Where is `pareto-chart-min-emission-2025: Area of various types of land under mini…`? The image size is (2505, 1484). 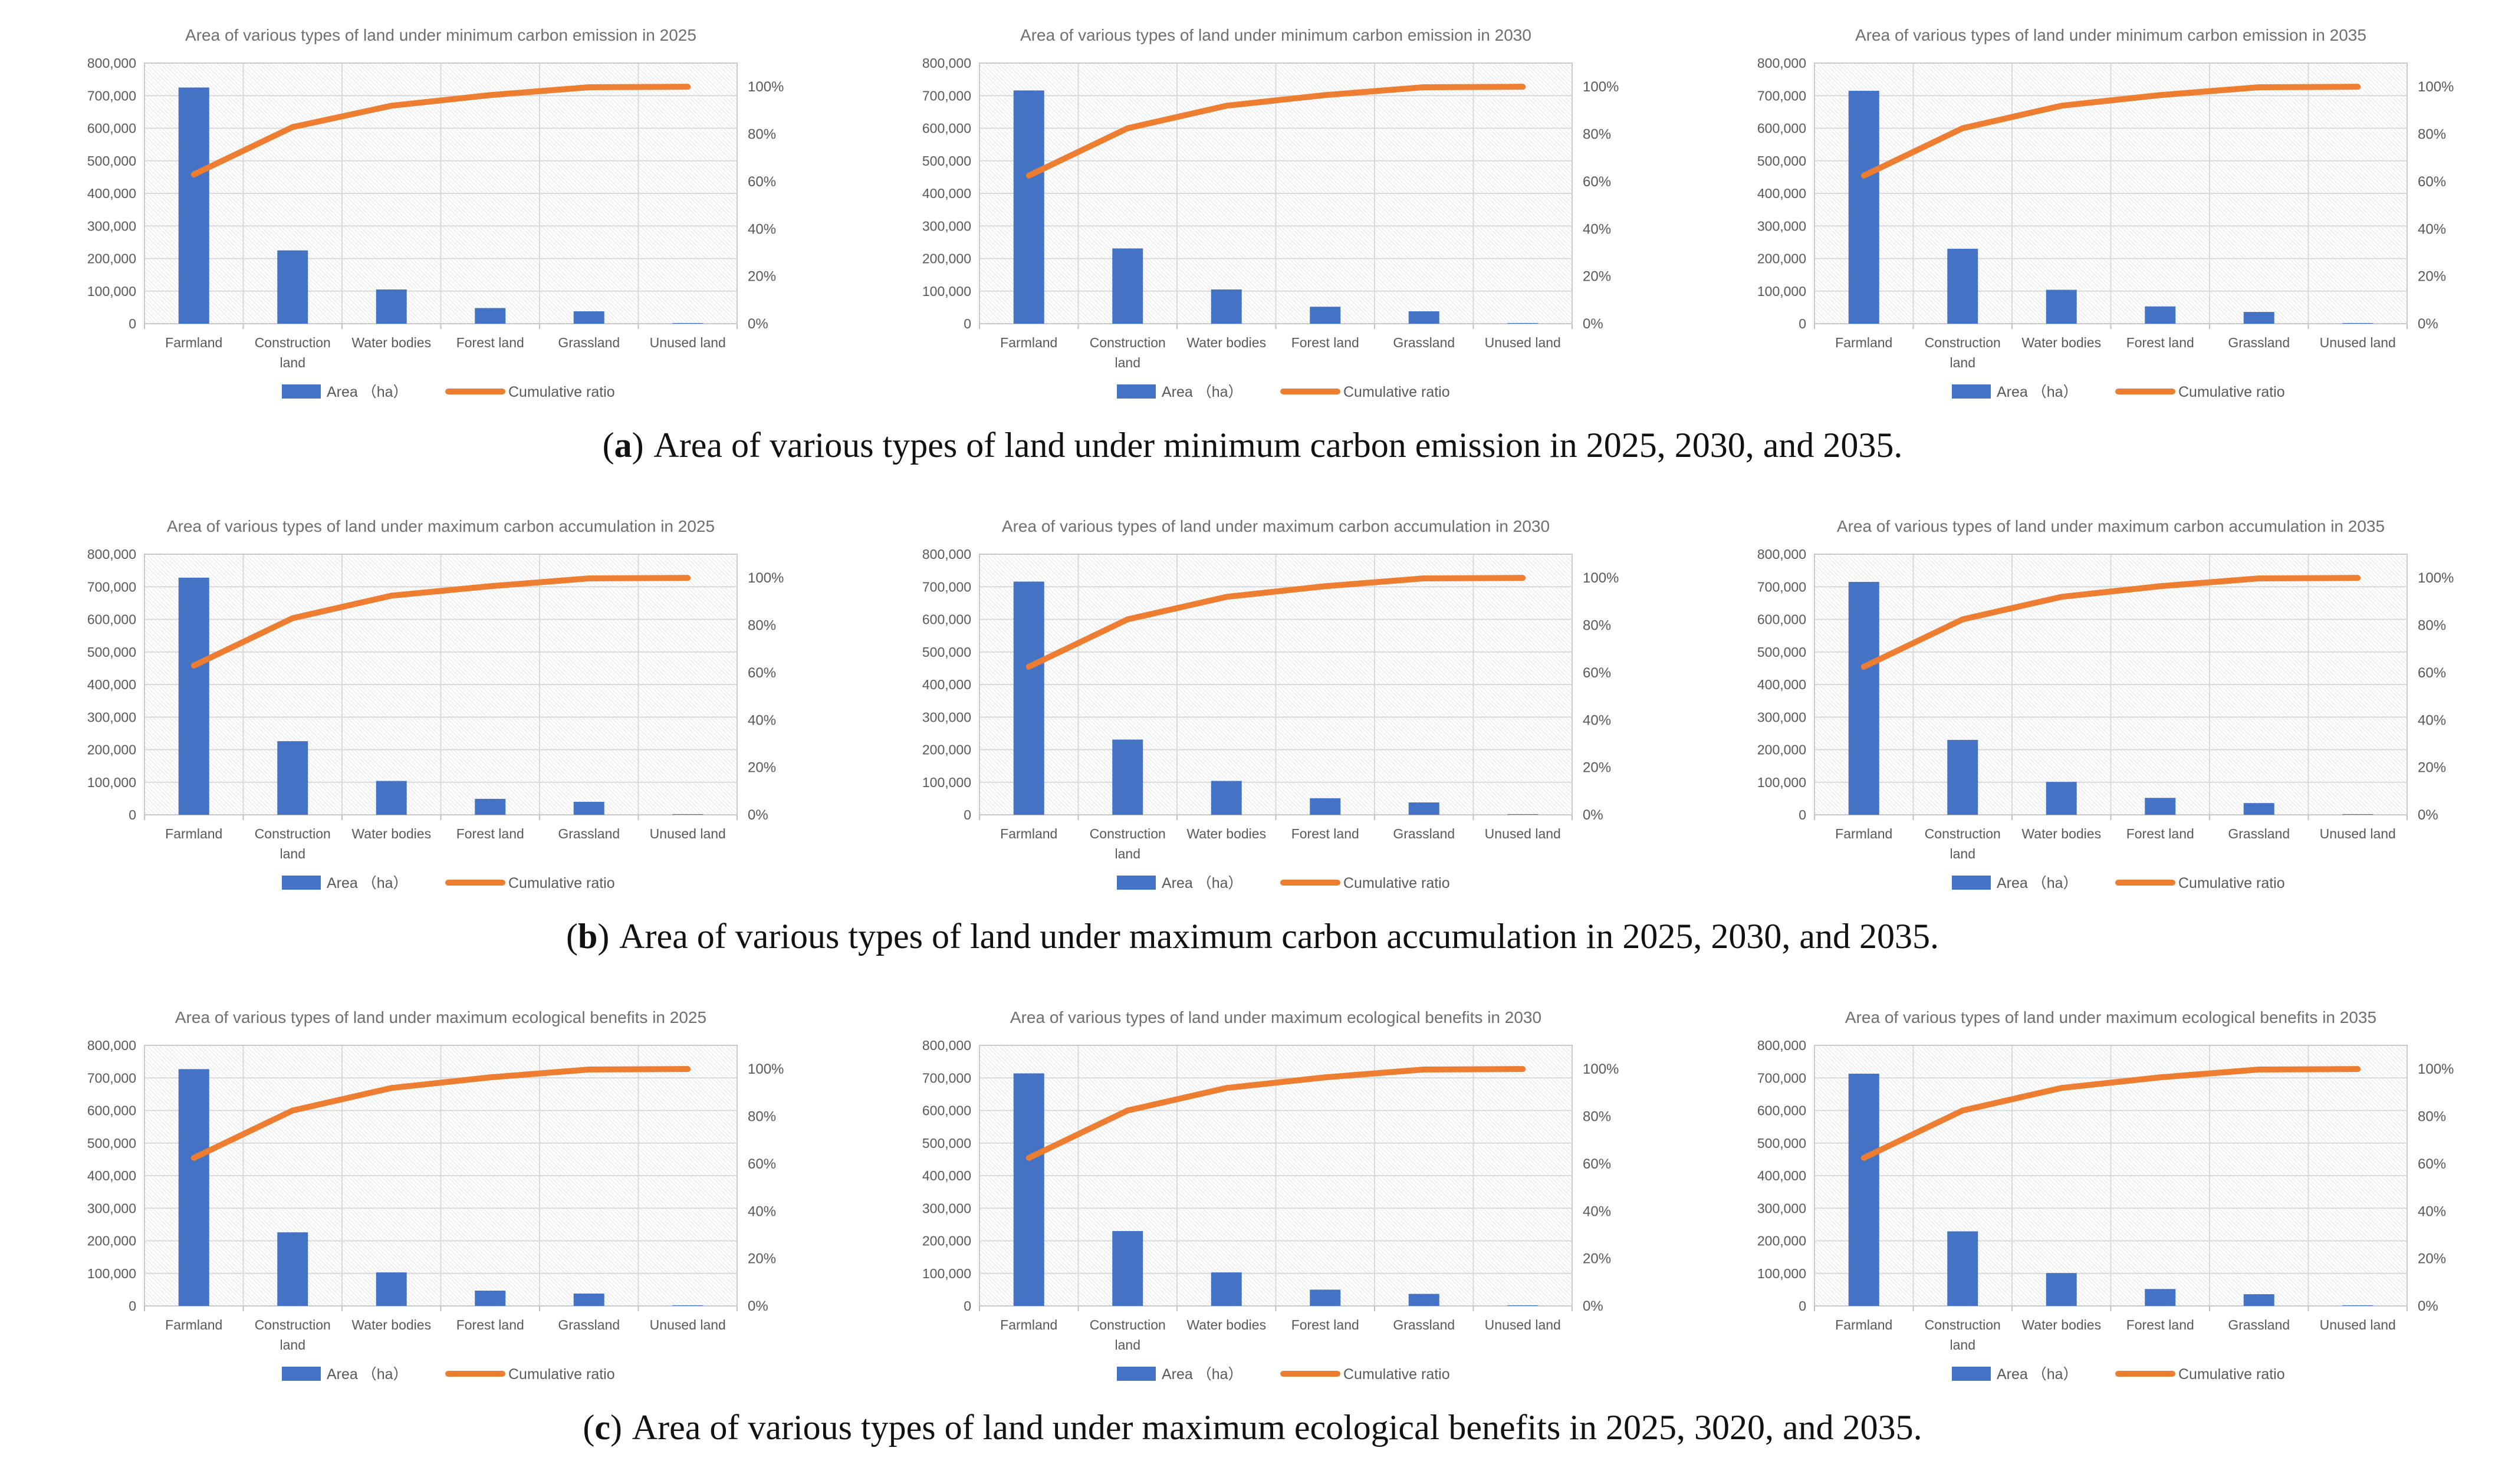
pareto-chart-min-emission-2025: Area of various types of land under mini… is located at coordinates (417, 210).